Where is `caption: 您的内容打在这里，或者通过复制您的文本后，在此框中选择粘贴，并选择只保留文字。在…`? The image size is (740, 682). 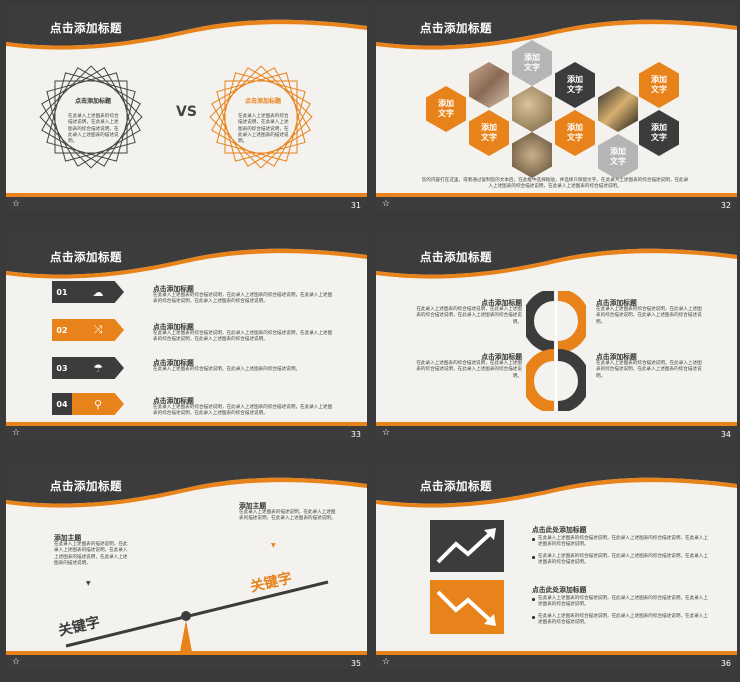
caption: 您的内容打在这里，或者通过复制您的文本后，在此框中选择粘贴，并选择只保留文字。在… is located at coordinates (555, 184).